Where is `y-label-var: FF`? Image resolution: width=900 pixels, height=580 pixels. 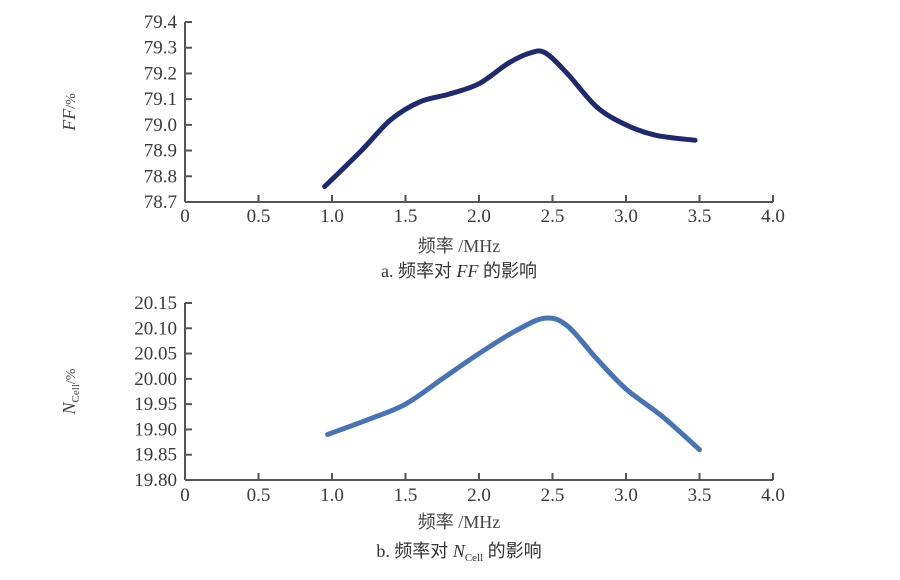
y-label-var: FF is located at coordinates (69, 120).